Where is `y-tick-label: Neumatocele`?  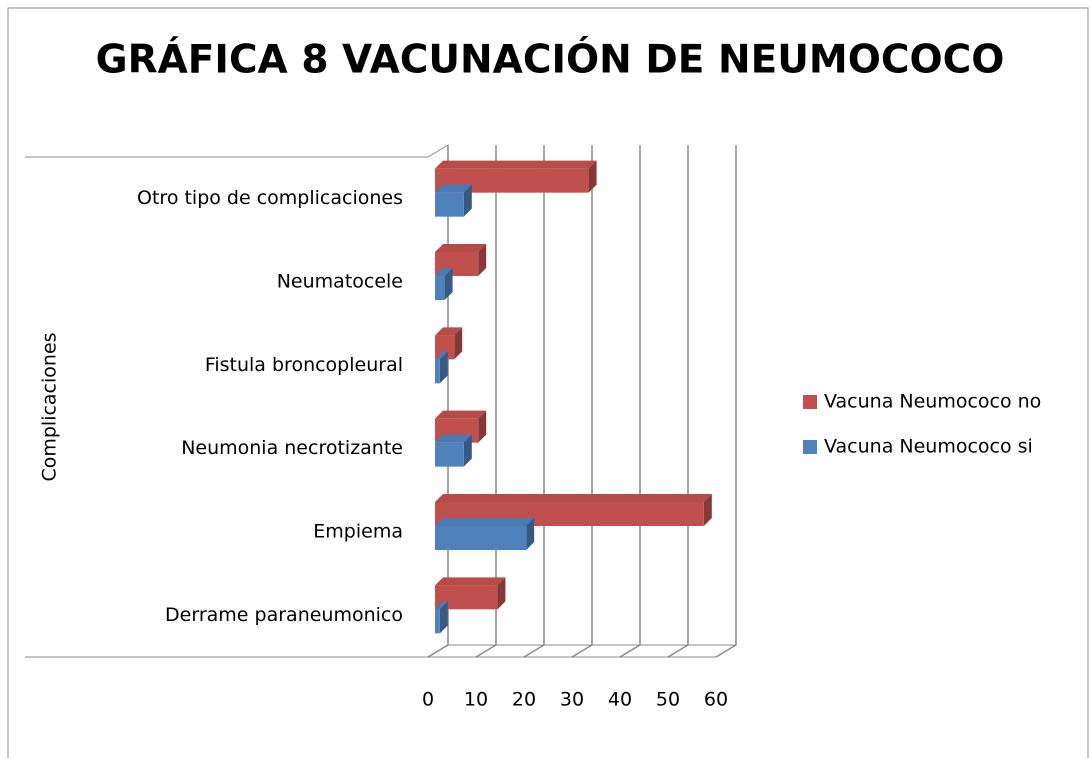
y-tick-label: Neumatocele is located at coordinates (340, 282).